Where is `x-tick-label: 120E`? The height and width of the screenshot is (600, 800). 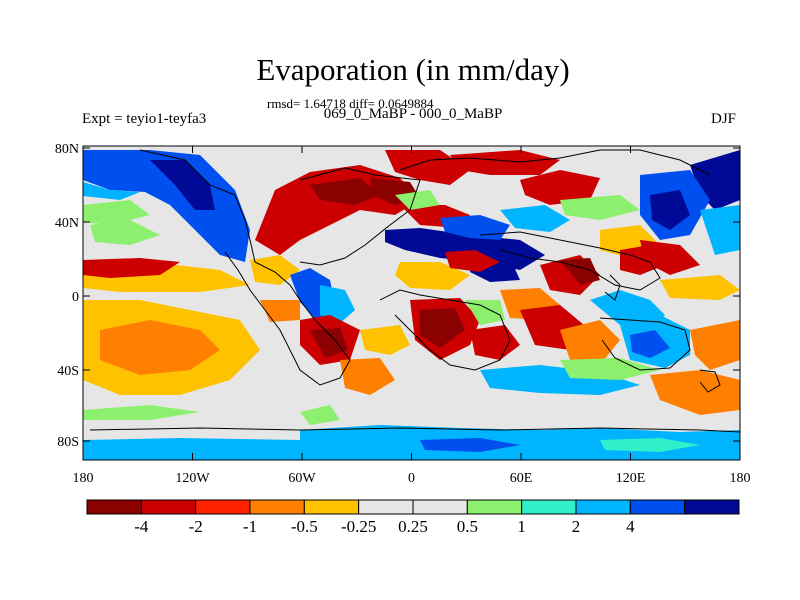
x-tick-label: 120E is located at coordinates (631, 478).